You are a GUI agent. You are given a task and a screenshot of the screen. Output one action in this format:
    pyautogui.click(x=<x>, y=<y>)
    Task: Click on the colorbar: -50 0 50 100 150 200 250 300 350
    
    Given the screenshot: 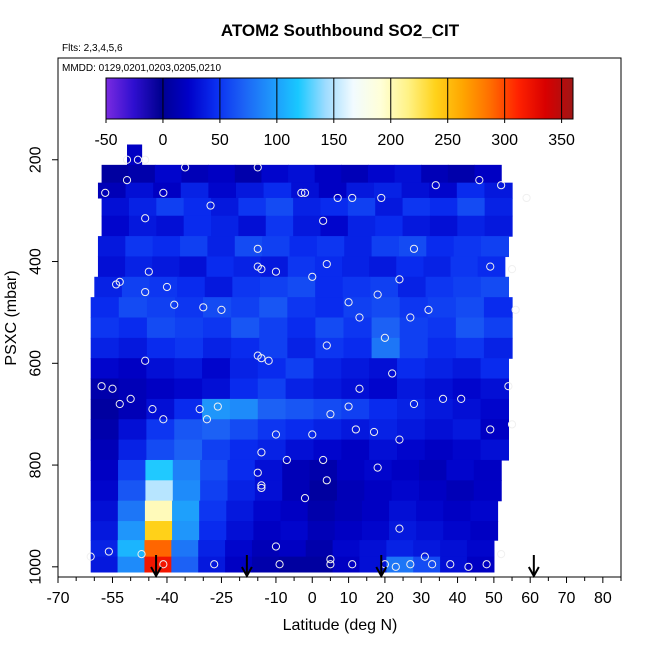 What is the action you would take?
    pyautogui.click(x=334, y=113)
    